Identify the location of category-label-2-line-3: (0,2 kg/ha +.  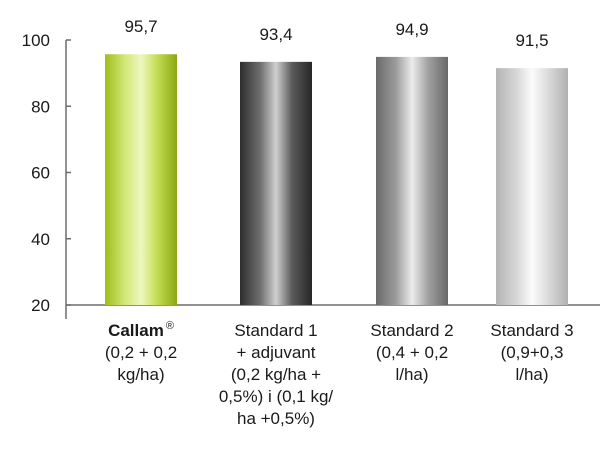
(276, 374).